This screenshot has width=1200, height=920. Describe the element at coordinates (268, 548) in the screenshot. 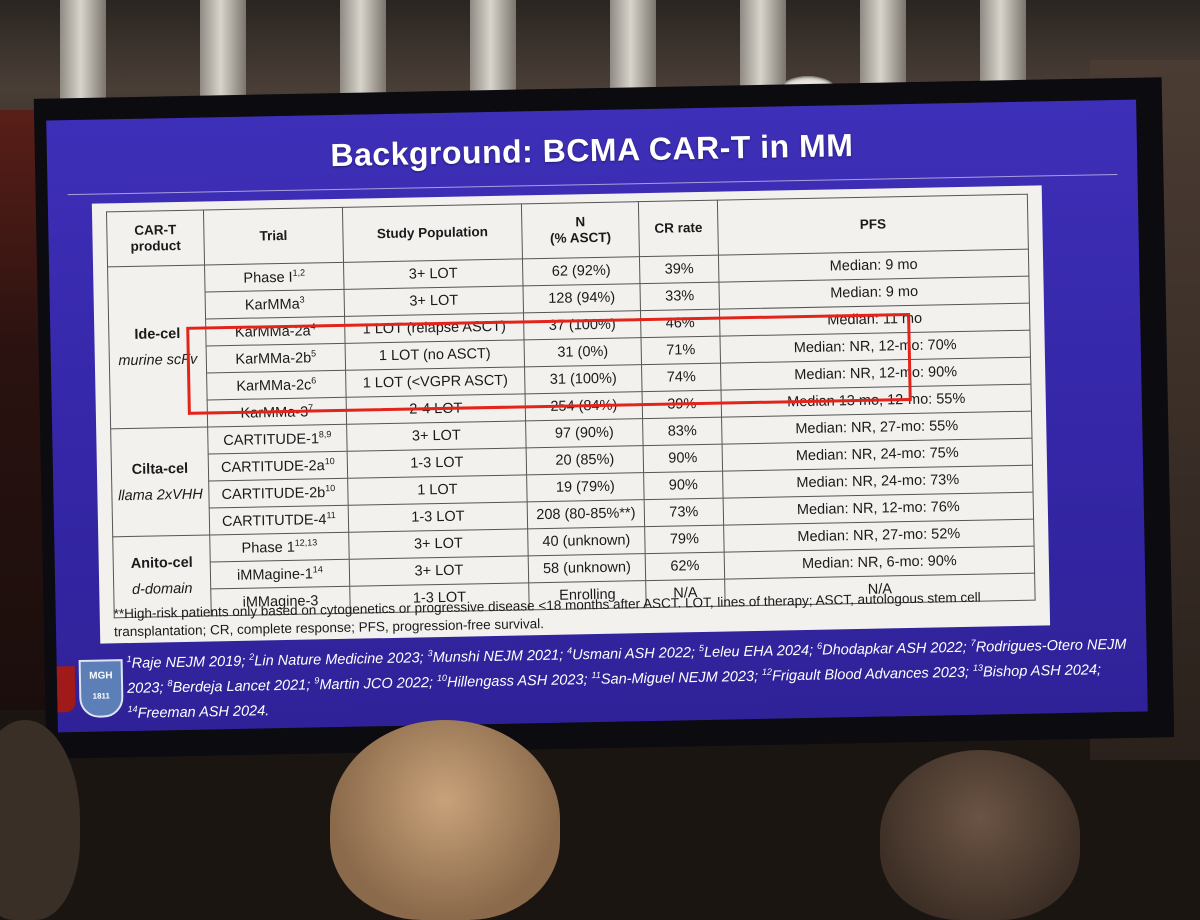

I see `trial-name: Phase 1` at that location.